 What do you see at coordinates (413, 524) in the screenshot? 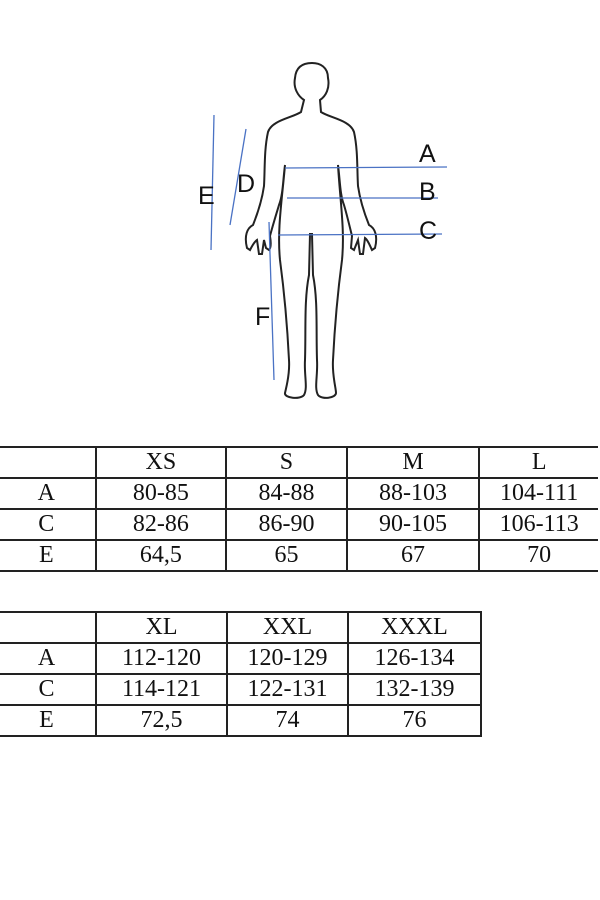
I see `cell: 90-105` at bounding box center [413, 524].